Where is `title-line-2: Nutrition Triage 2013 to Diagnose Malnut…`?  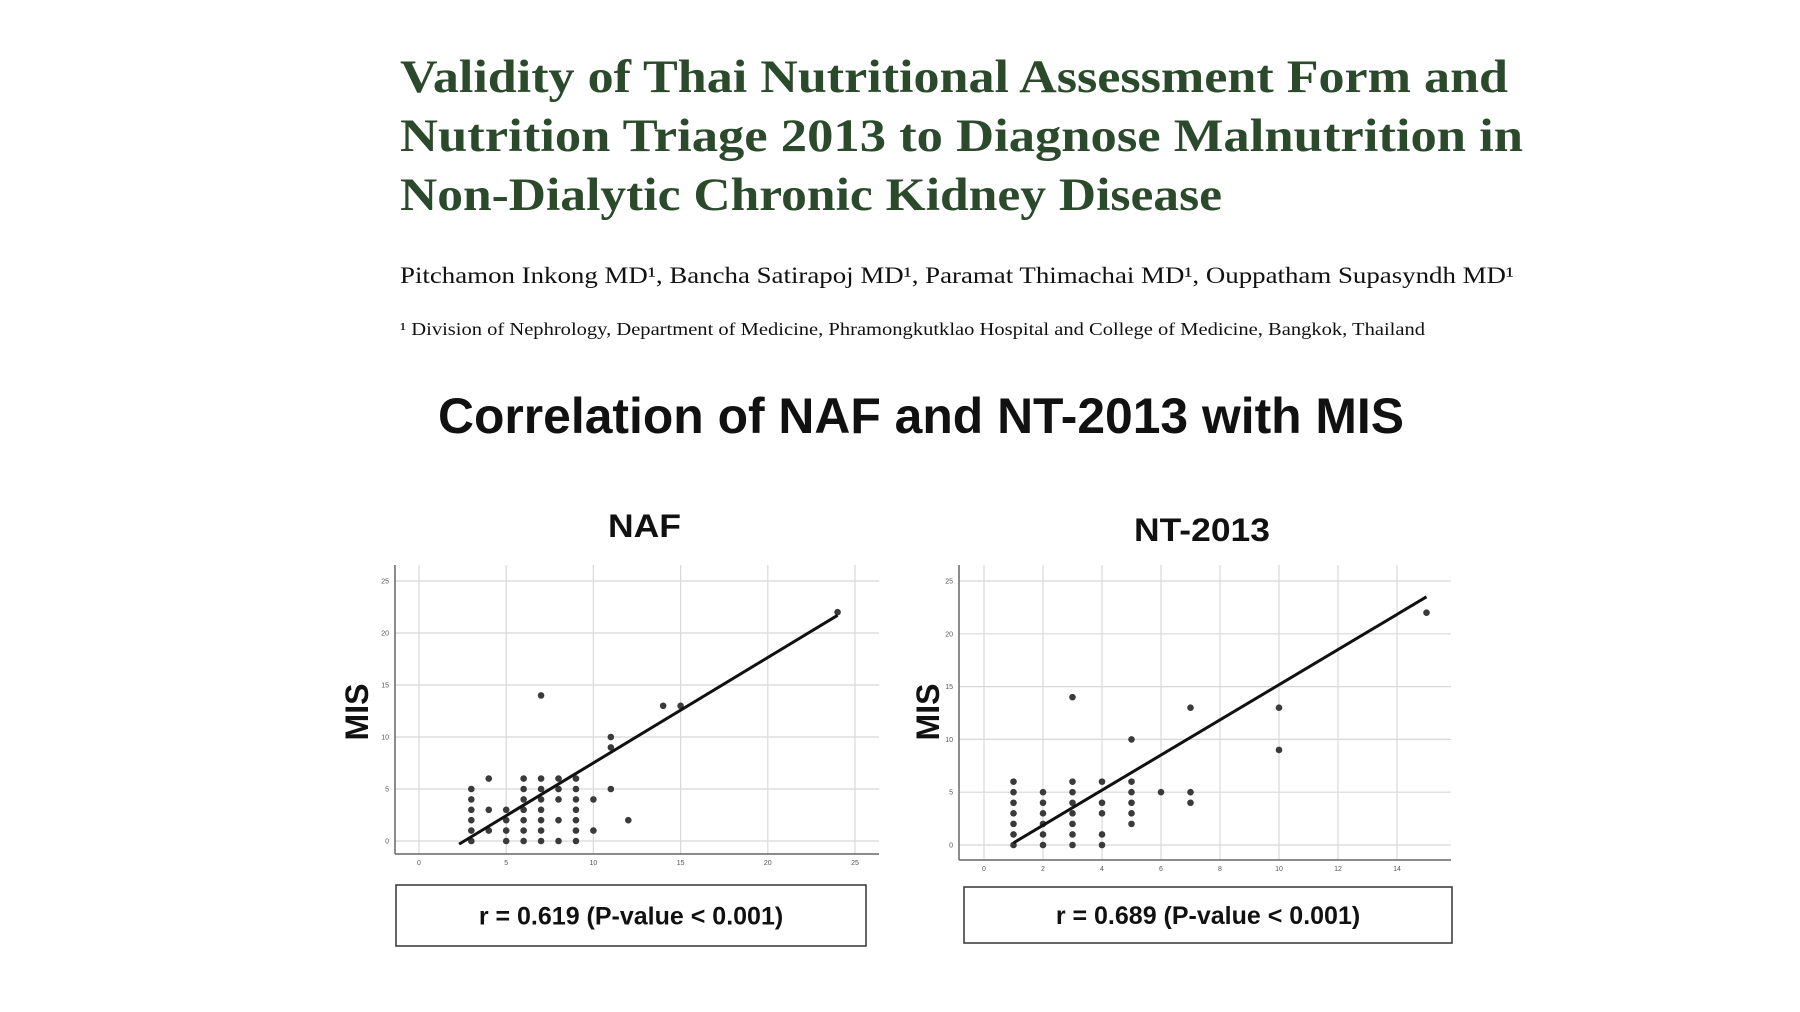
title-line-2: Nutrition Triage 2013 to Diagnose Malnut… is located at coordinates (961, 136).